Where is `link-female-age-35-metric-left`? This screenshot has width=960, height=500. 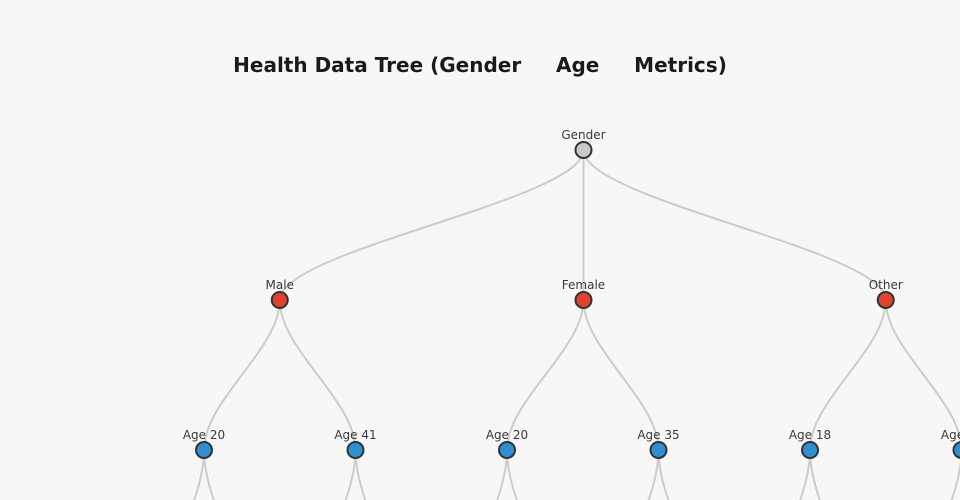 link-female-age-35-metric-left is located at coordinates (653, 474).